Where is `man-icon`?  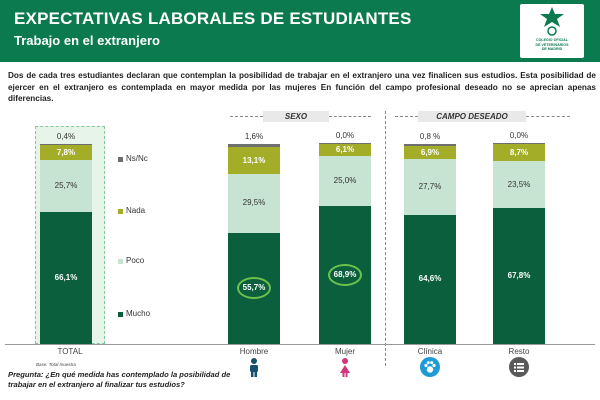 man-icon is located at coordinates (254, 367).